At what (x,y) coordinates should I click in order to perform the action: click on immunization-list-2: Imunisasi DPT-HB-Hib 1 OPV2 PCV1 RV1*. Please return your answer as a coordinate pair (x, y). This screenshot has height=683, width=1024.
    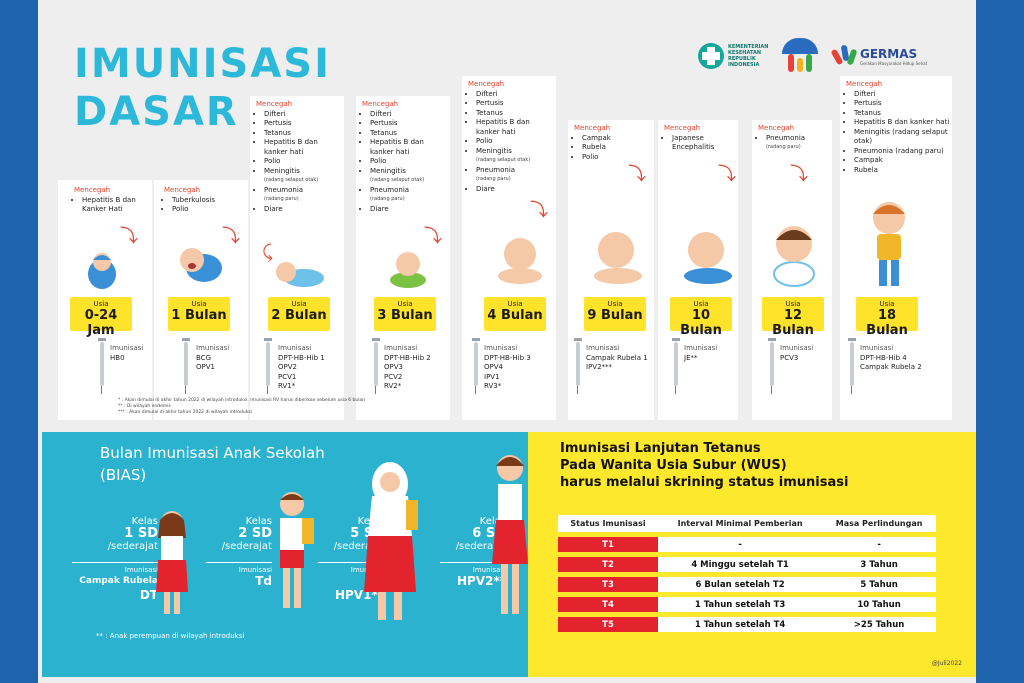
    Looking at the image, I should click on (301, 367).